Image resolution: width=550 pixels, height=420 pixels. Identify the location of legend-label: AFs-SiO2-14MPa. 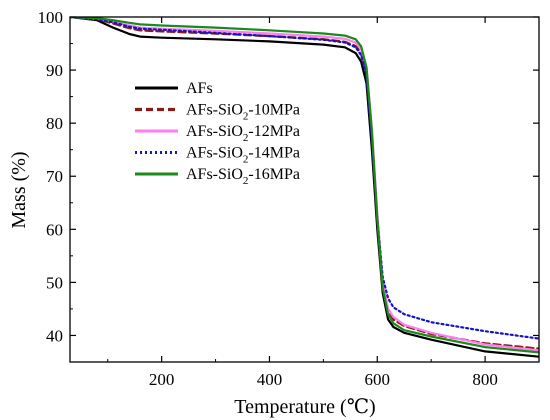
(243, 155).